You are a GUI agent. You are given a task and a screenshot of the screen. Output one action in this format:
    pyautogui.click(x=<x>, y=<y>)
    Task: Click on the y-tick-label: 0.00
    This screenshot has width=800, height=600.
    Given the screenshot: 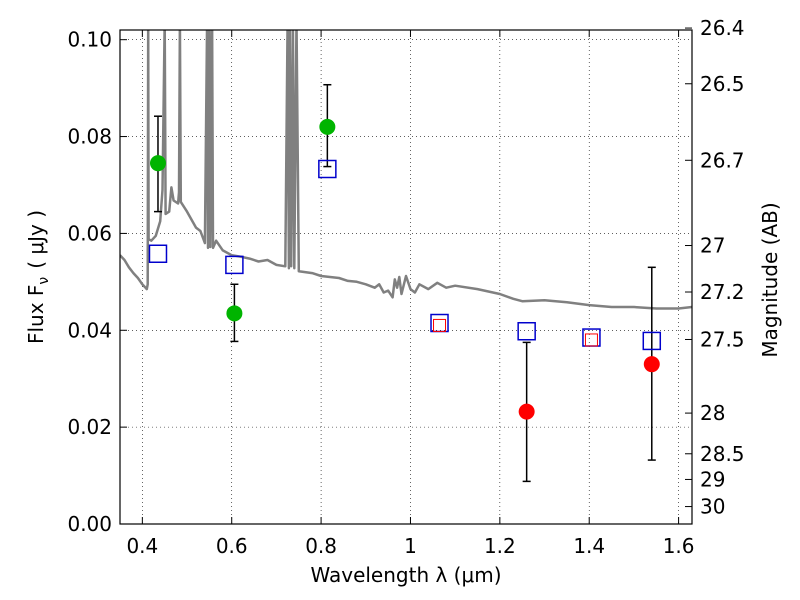 What is the action you would take?
    pyautogui.click(x=89, y=524)
    